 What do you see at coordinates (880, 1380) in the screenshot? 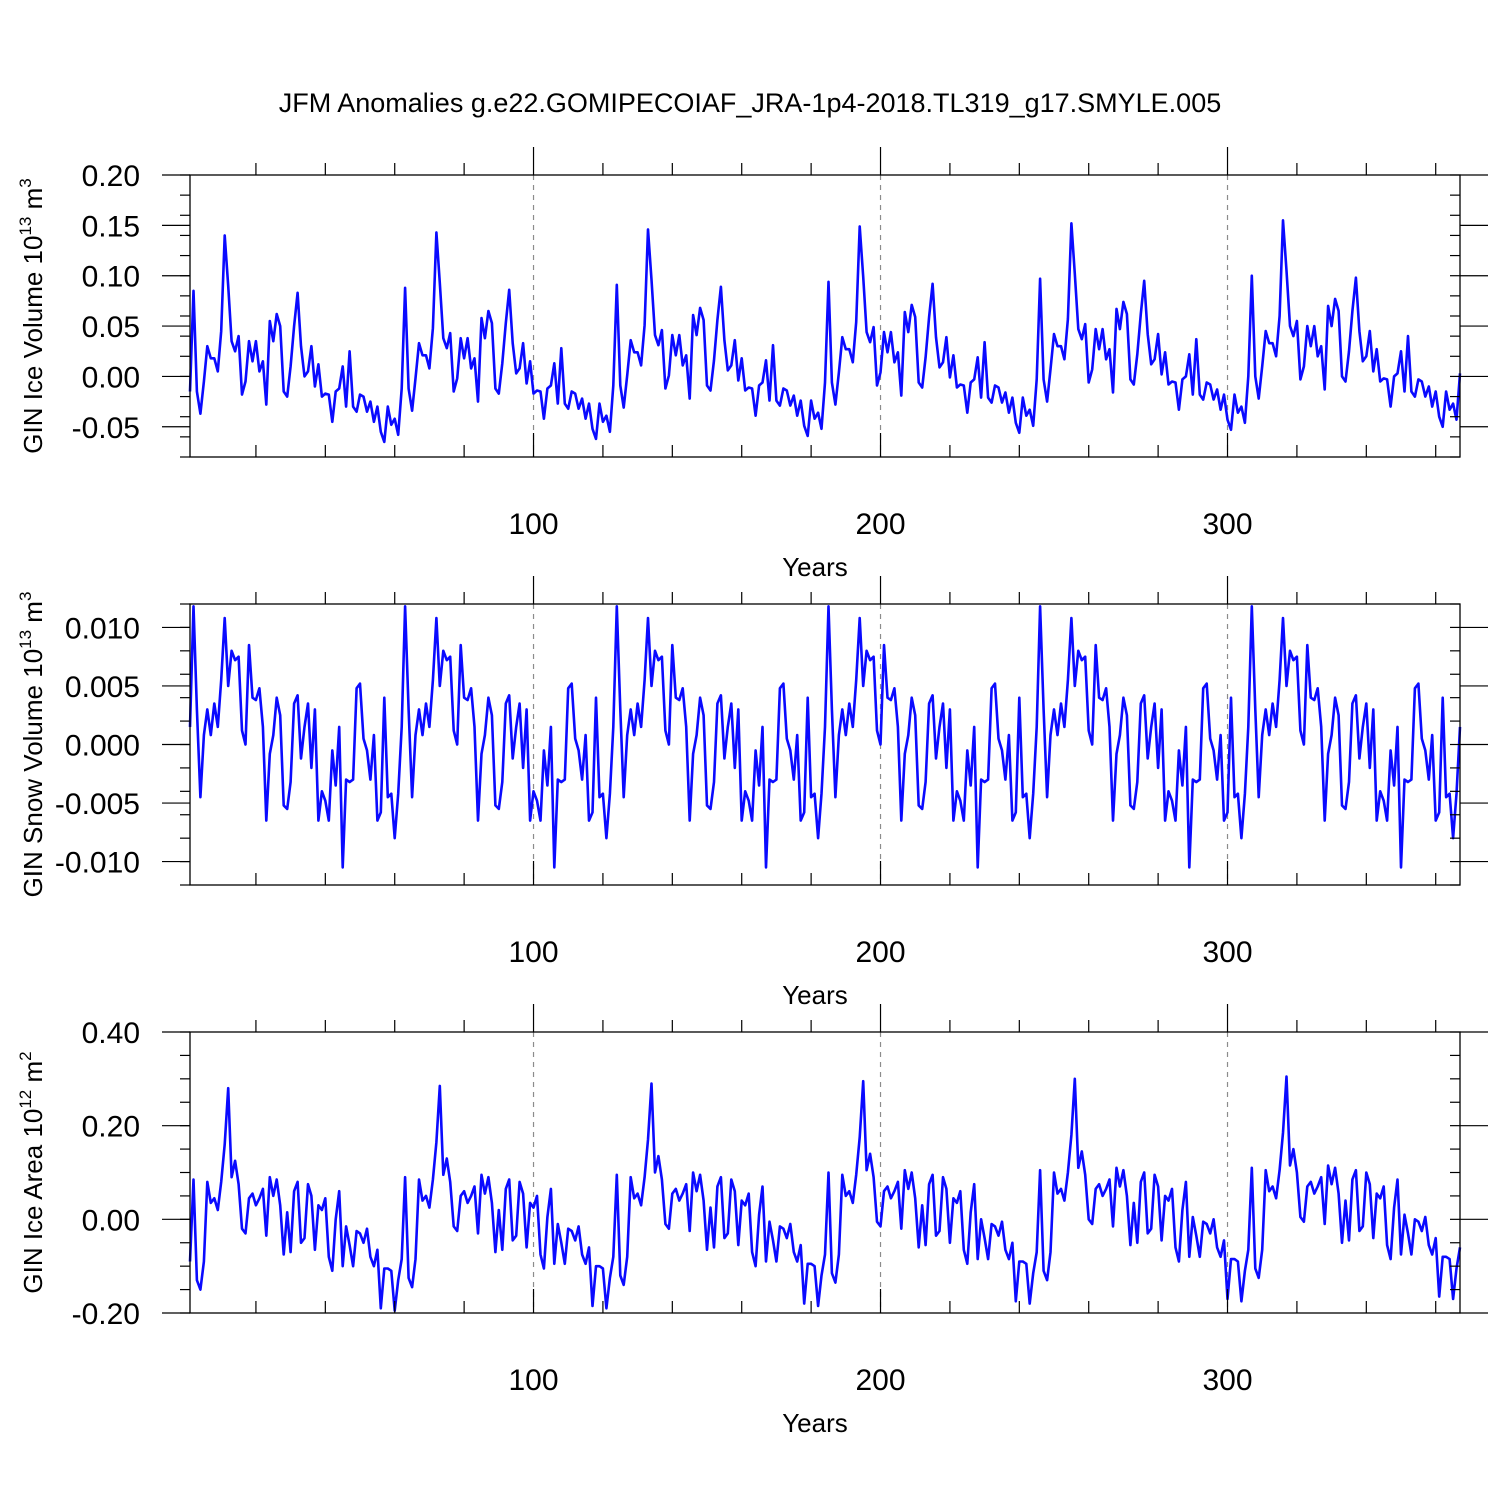
I see `ice-area-xtick-label-200: 200` at bounding box center [880, 1380].